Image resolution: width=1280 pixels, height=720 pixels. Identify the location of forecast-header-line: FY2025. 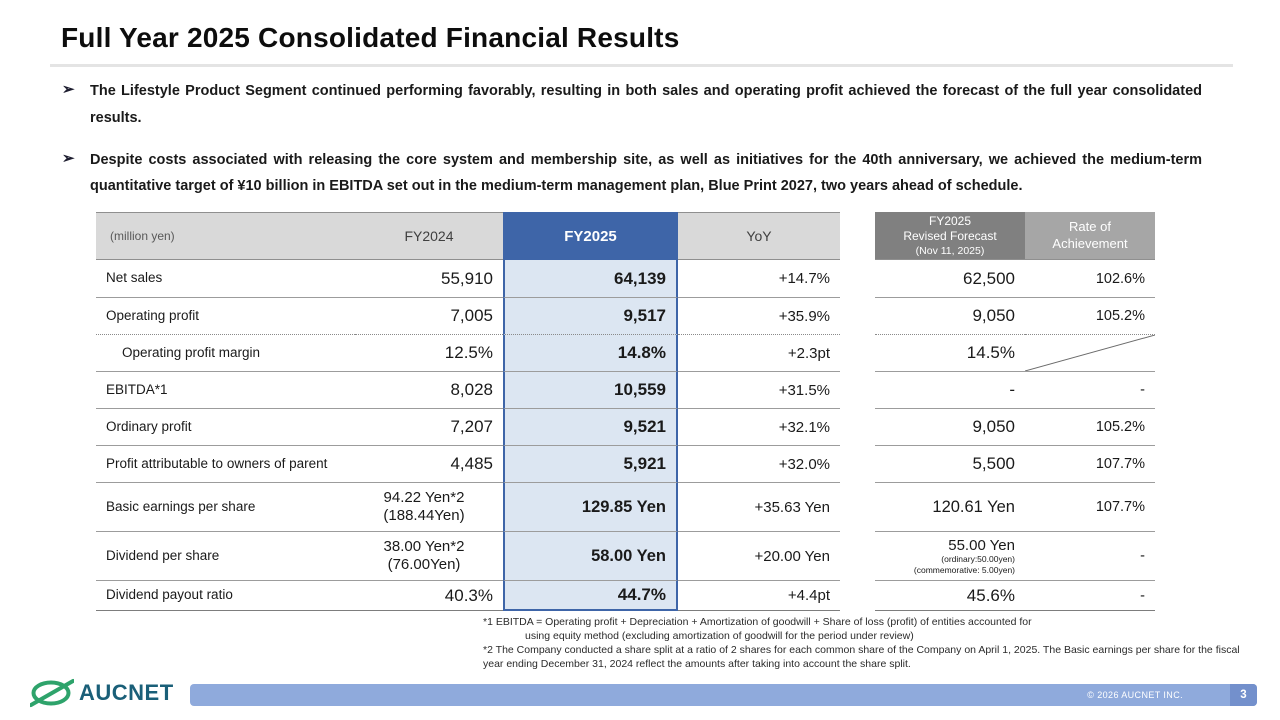
(950, 220).